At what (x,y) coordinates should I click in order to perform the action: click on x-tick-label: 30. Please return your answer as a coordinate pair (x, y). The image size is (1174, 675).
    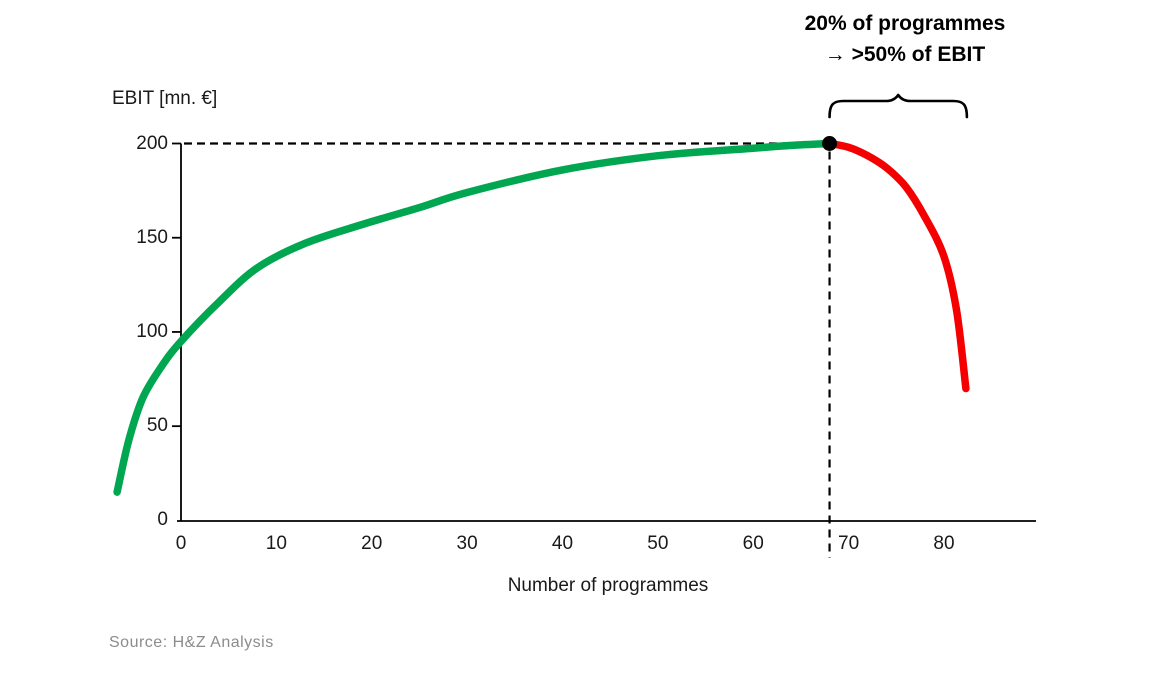
    Looking at the image, I should click on (467, 543).